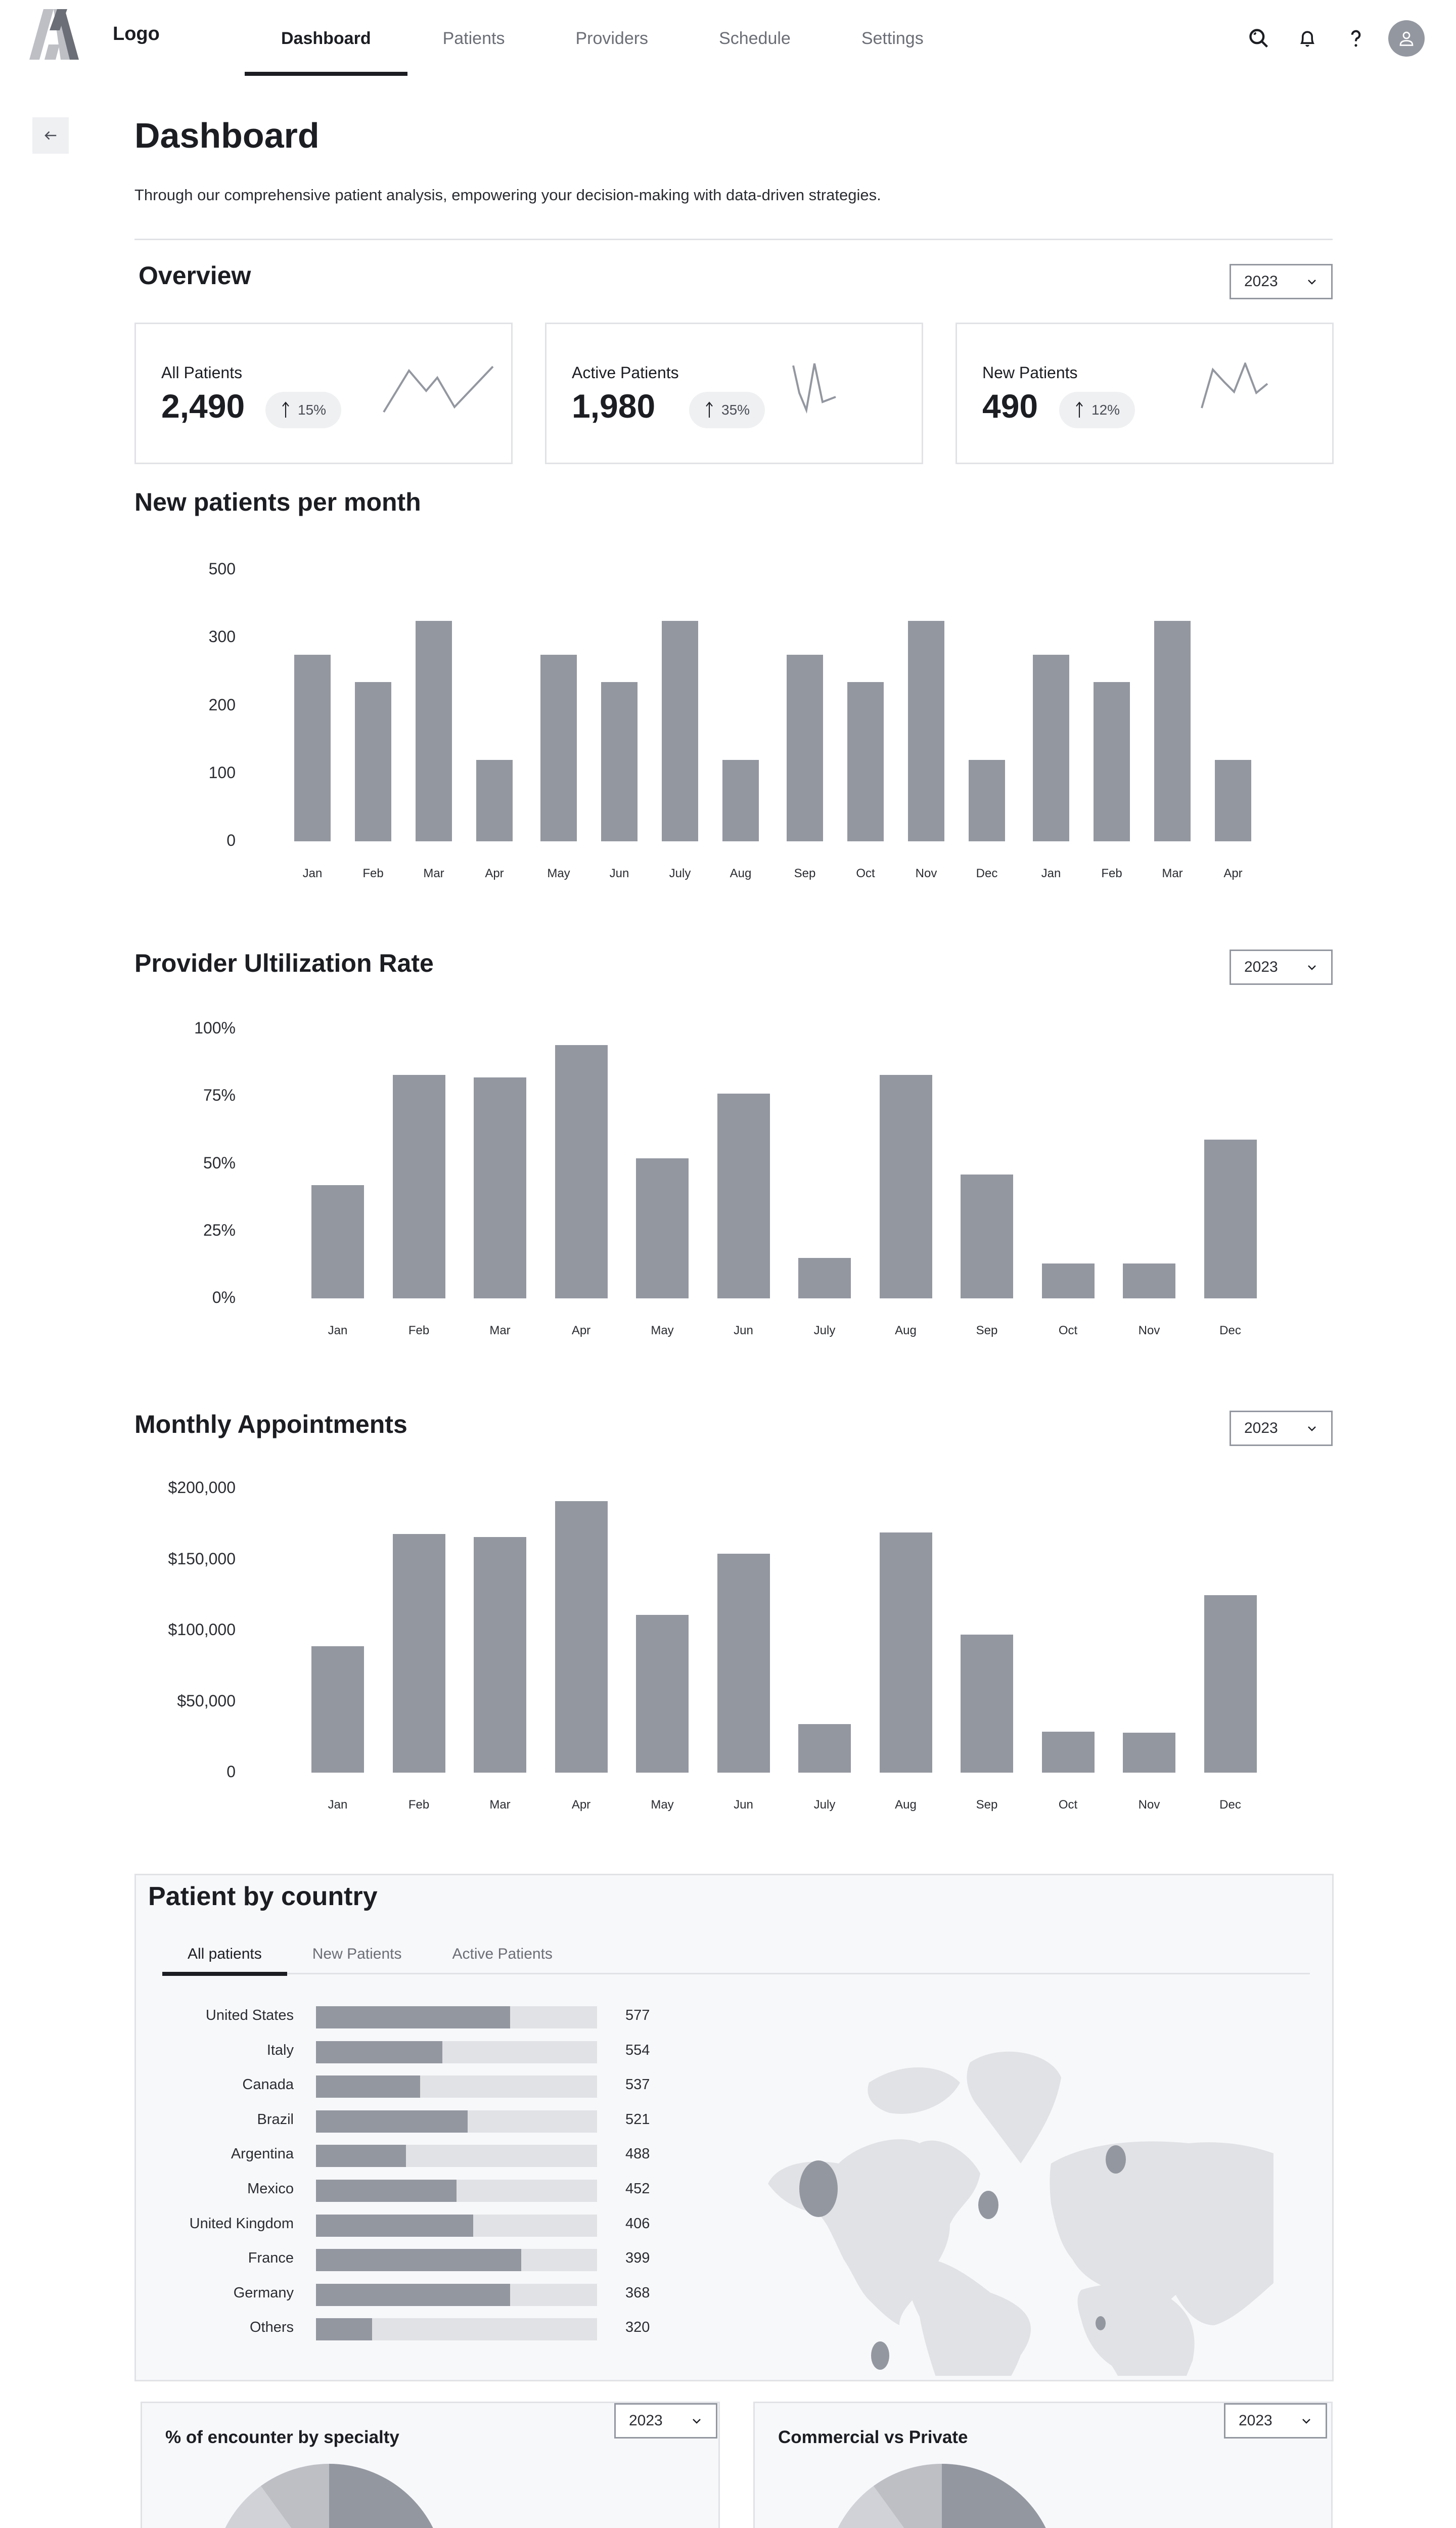 The image size is (1456, 2528). Describe the element at coordinates (502, 1954) in the screenshot. I see `tab-active-patients: Active Patients` at that location.